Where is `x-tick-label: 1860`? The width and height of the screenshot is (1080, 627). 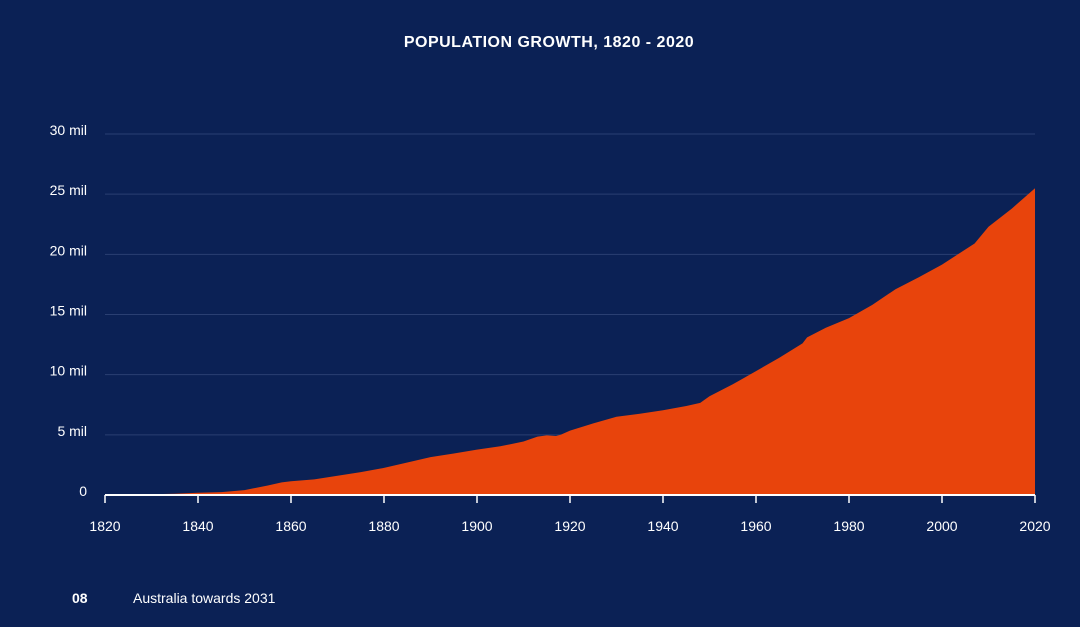 x-tick-label: 1860 is located at coordinates (290, 526).